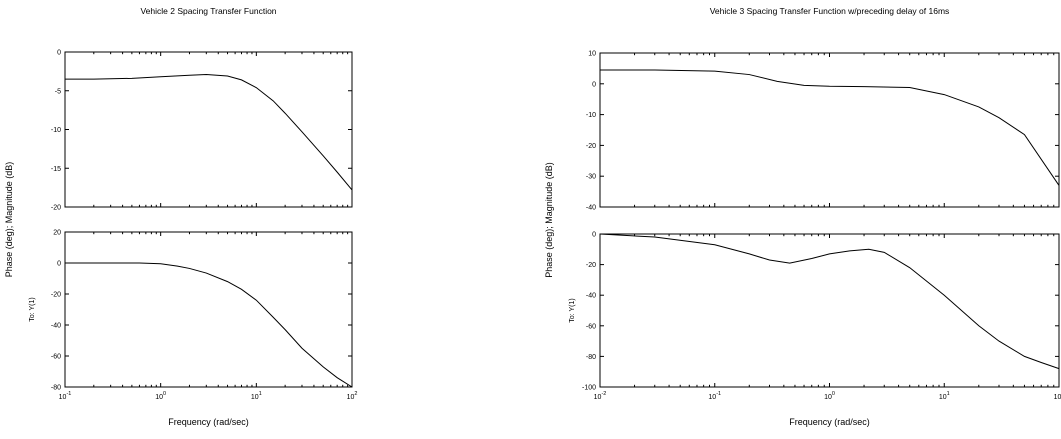 Image resolution: width=1061 pixels, height=439 pixels. Describe the element at coordinates (56, 169) in the screenshot. I see `y-tick-label: -15` at that location.